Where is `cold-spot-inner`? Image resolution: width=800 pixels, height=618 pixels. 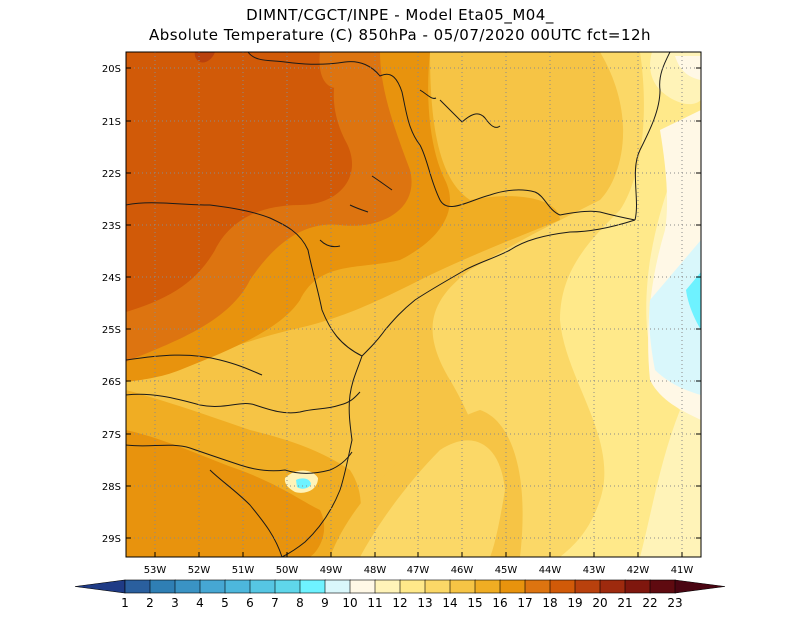 cold-spot-inner is located at coordinates (303, 483).